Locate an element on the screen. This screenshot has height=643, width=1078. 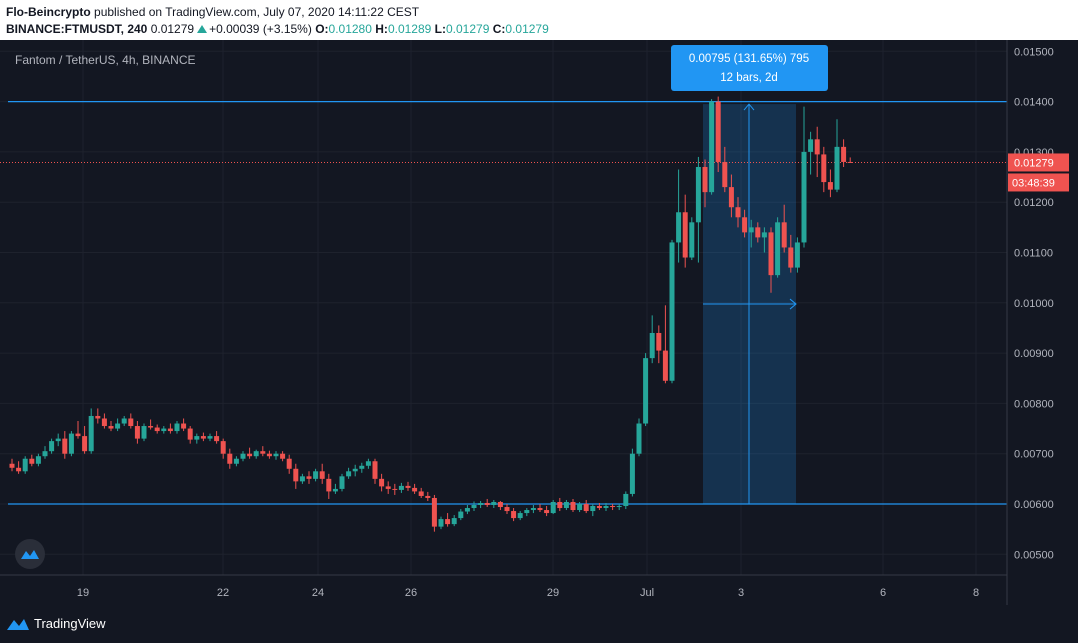
price-tick-label: 0.01100 is located at coordinates (1033, 254).